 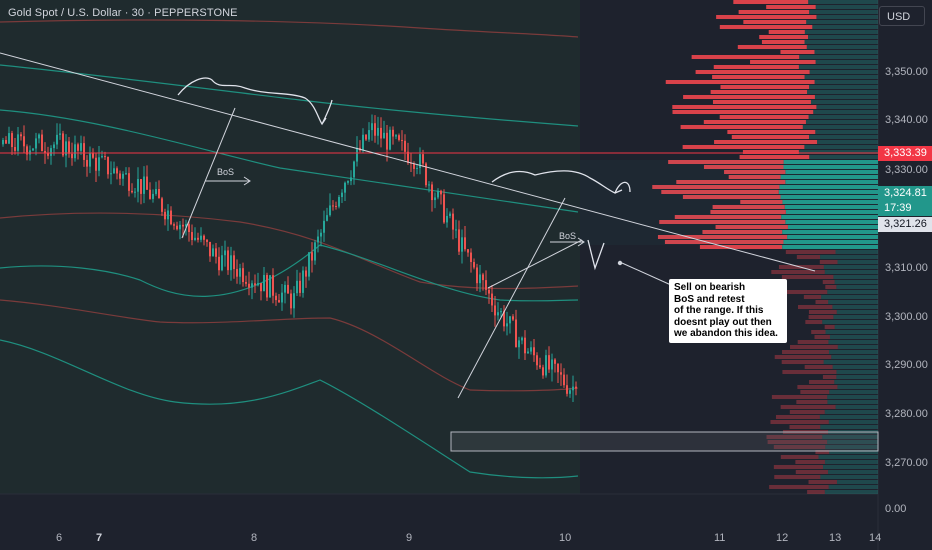 I want to click on demand-zone-box, so click(x=664, y=441).